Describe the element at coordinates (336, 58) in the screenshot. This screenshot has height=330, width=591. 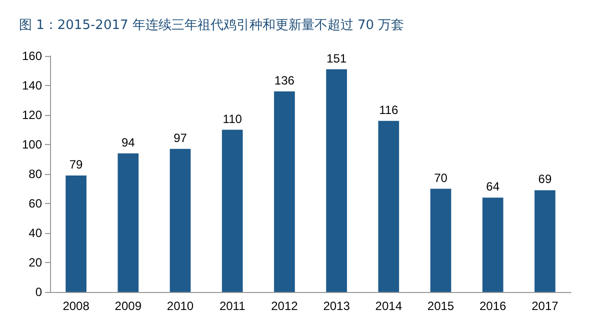
I see `data-label: 151` at that location.